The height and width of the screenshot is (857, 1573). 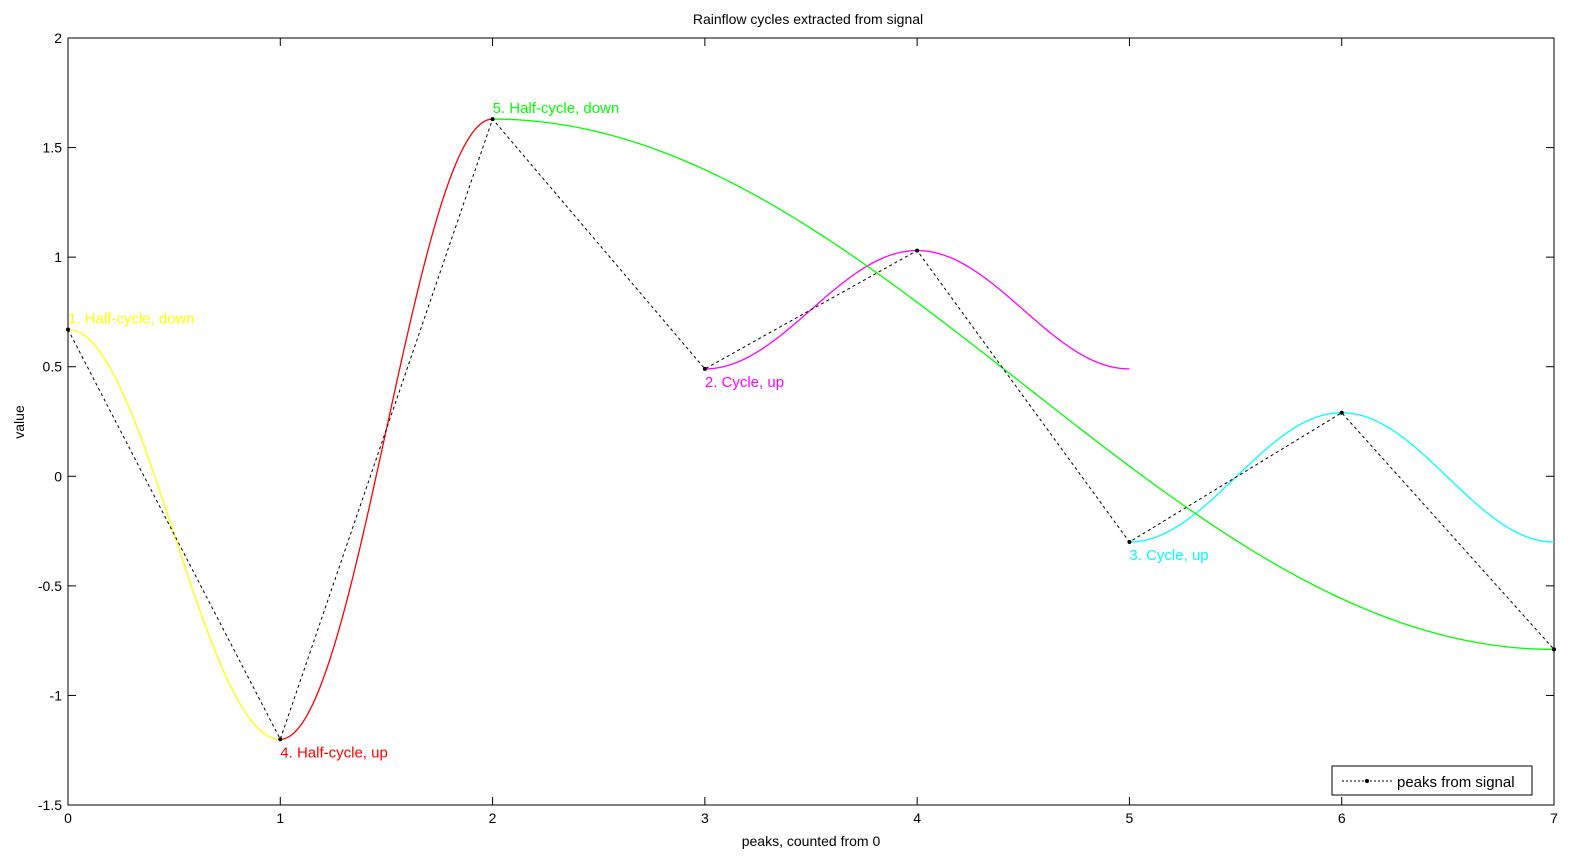 I want to click on y-tick-label: -1, so click(x=56, y=695).